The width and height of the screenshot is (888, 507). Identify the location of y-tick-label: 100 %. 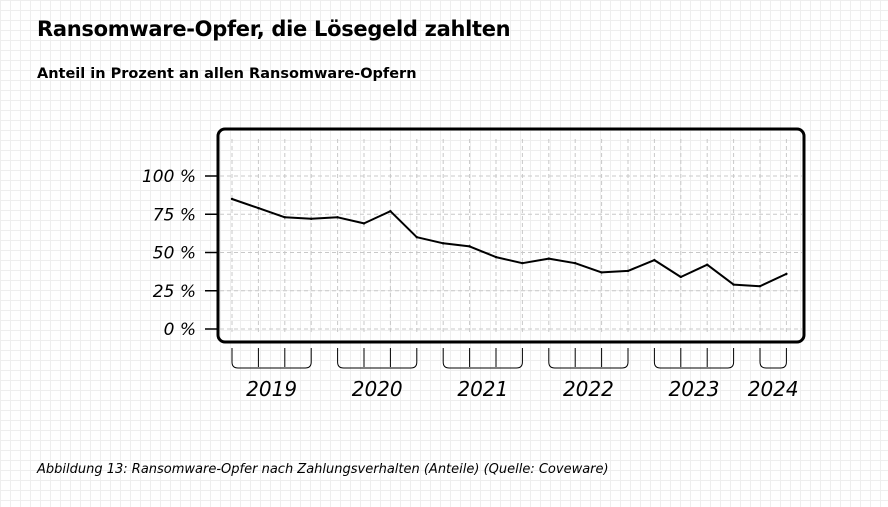
(169, 177).